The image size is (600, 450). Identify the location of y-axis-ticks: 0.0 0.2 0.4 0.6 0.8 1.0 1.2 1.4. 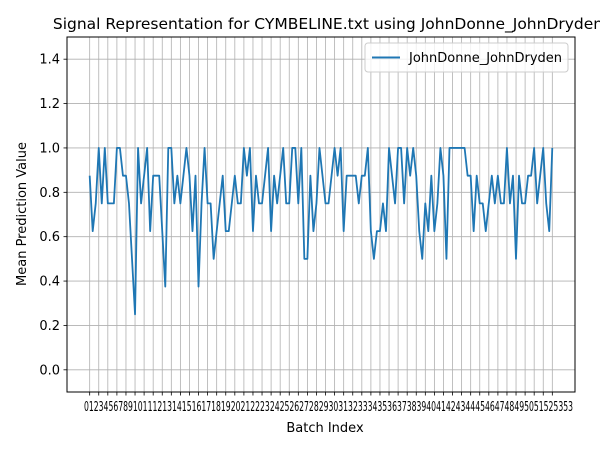
(53, 215).